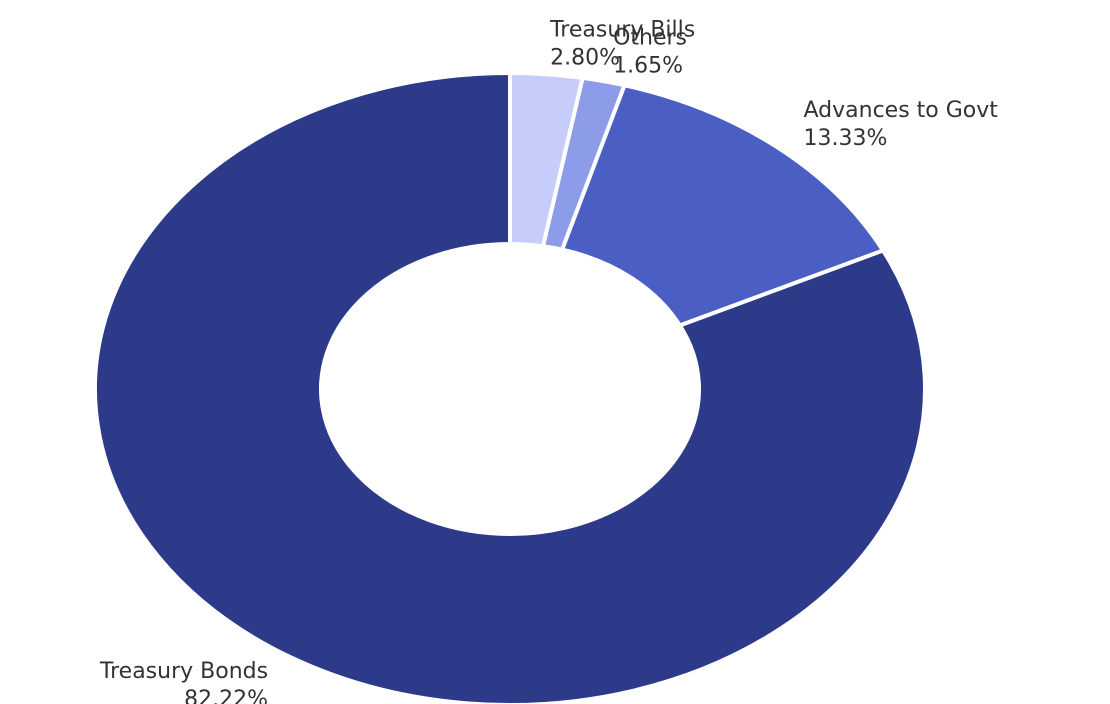  I want to click on slice-label: Advances to Govt, so click(901, 110).